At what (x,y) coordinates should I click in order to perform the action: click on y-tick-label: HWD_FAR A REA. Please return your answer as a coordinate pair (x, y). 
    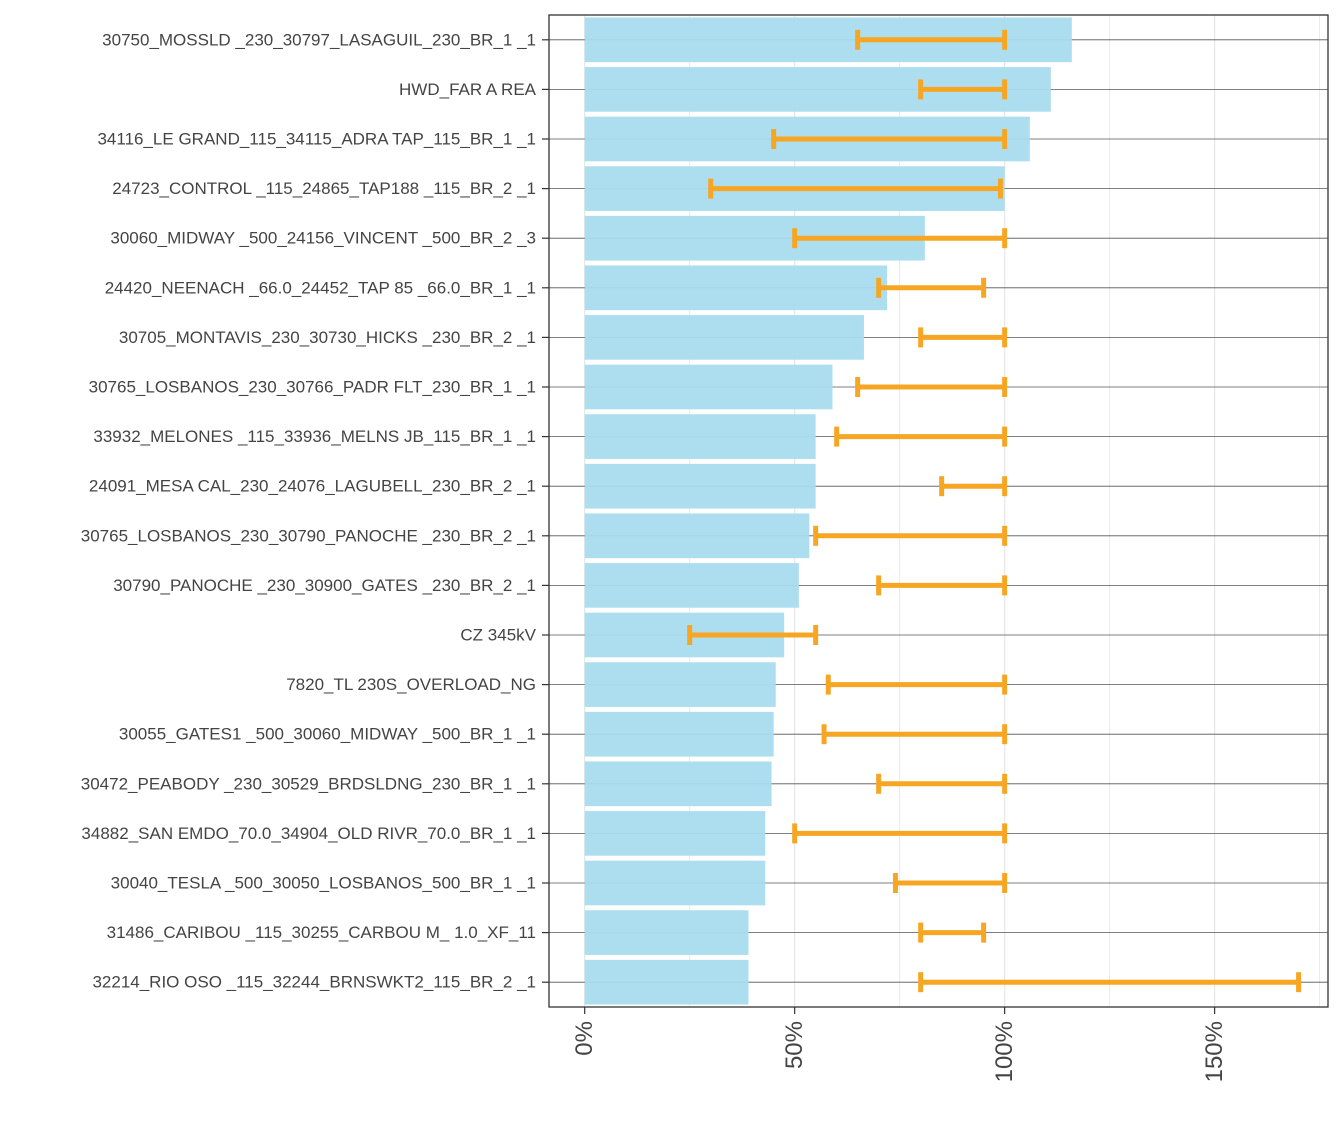
    Looking at the image, I should click on (468, 89).